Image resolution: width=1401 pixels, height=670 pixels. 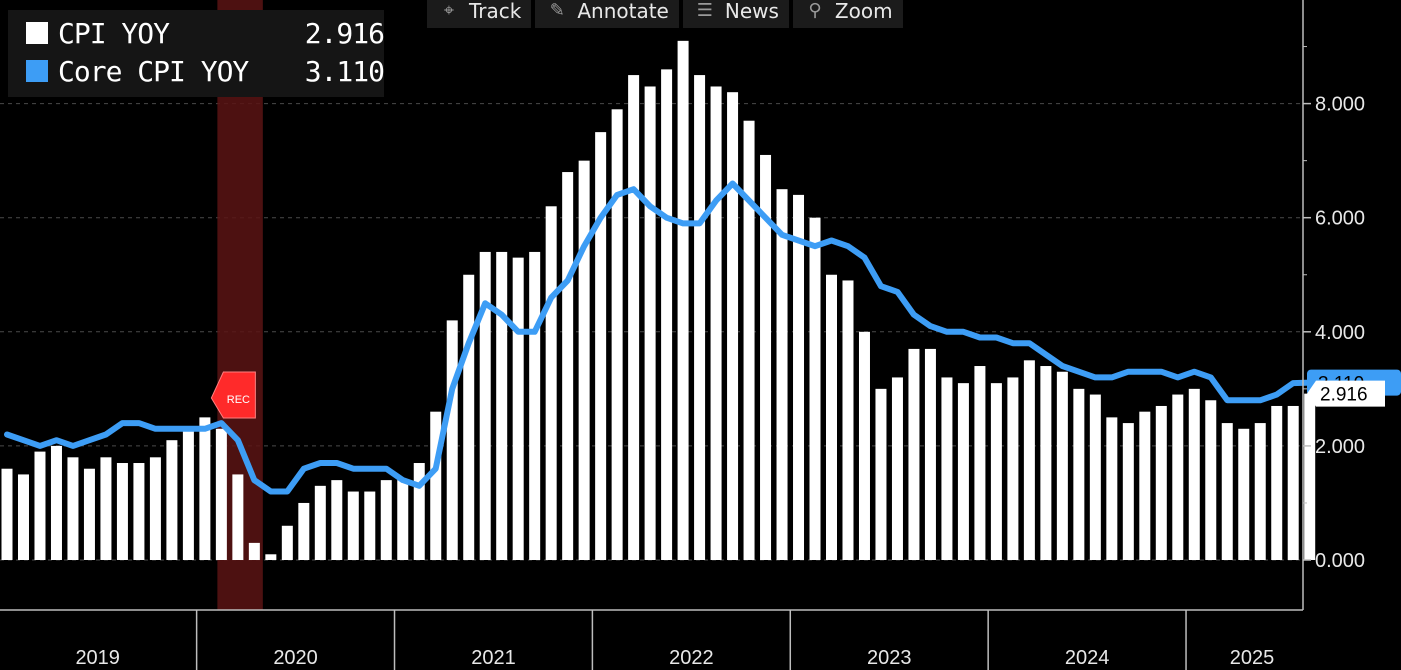 What do you see at coordinates (557, 10) in the screenshot?
I see `pencil-icon: ✎` at bounding box center [557, 10].